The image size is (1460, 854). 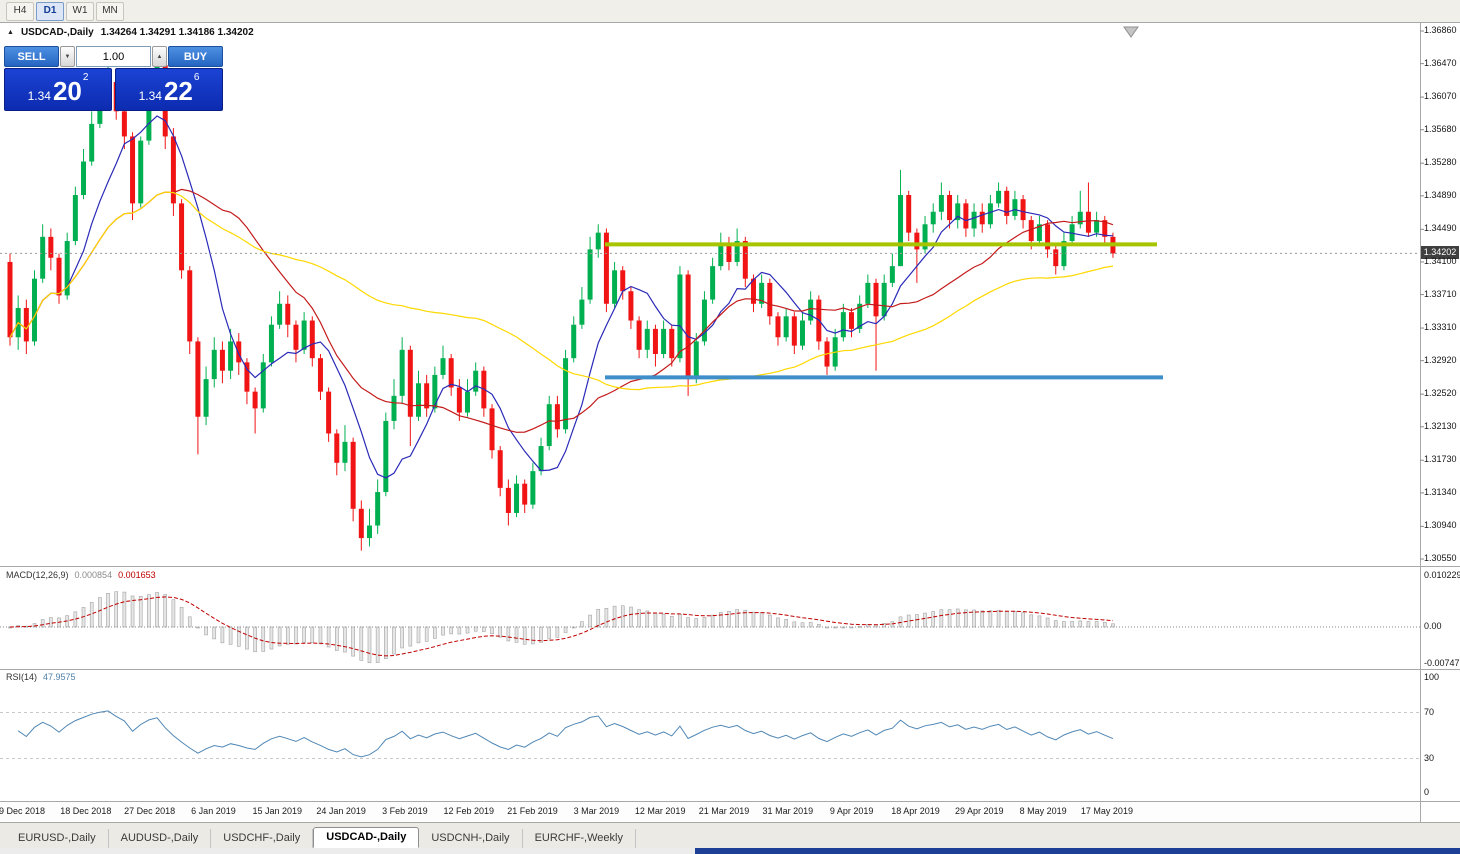 I want to click on sell-button: SELL, so click(x=31, y=56).